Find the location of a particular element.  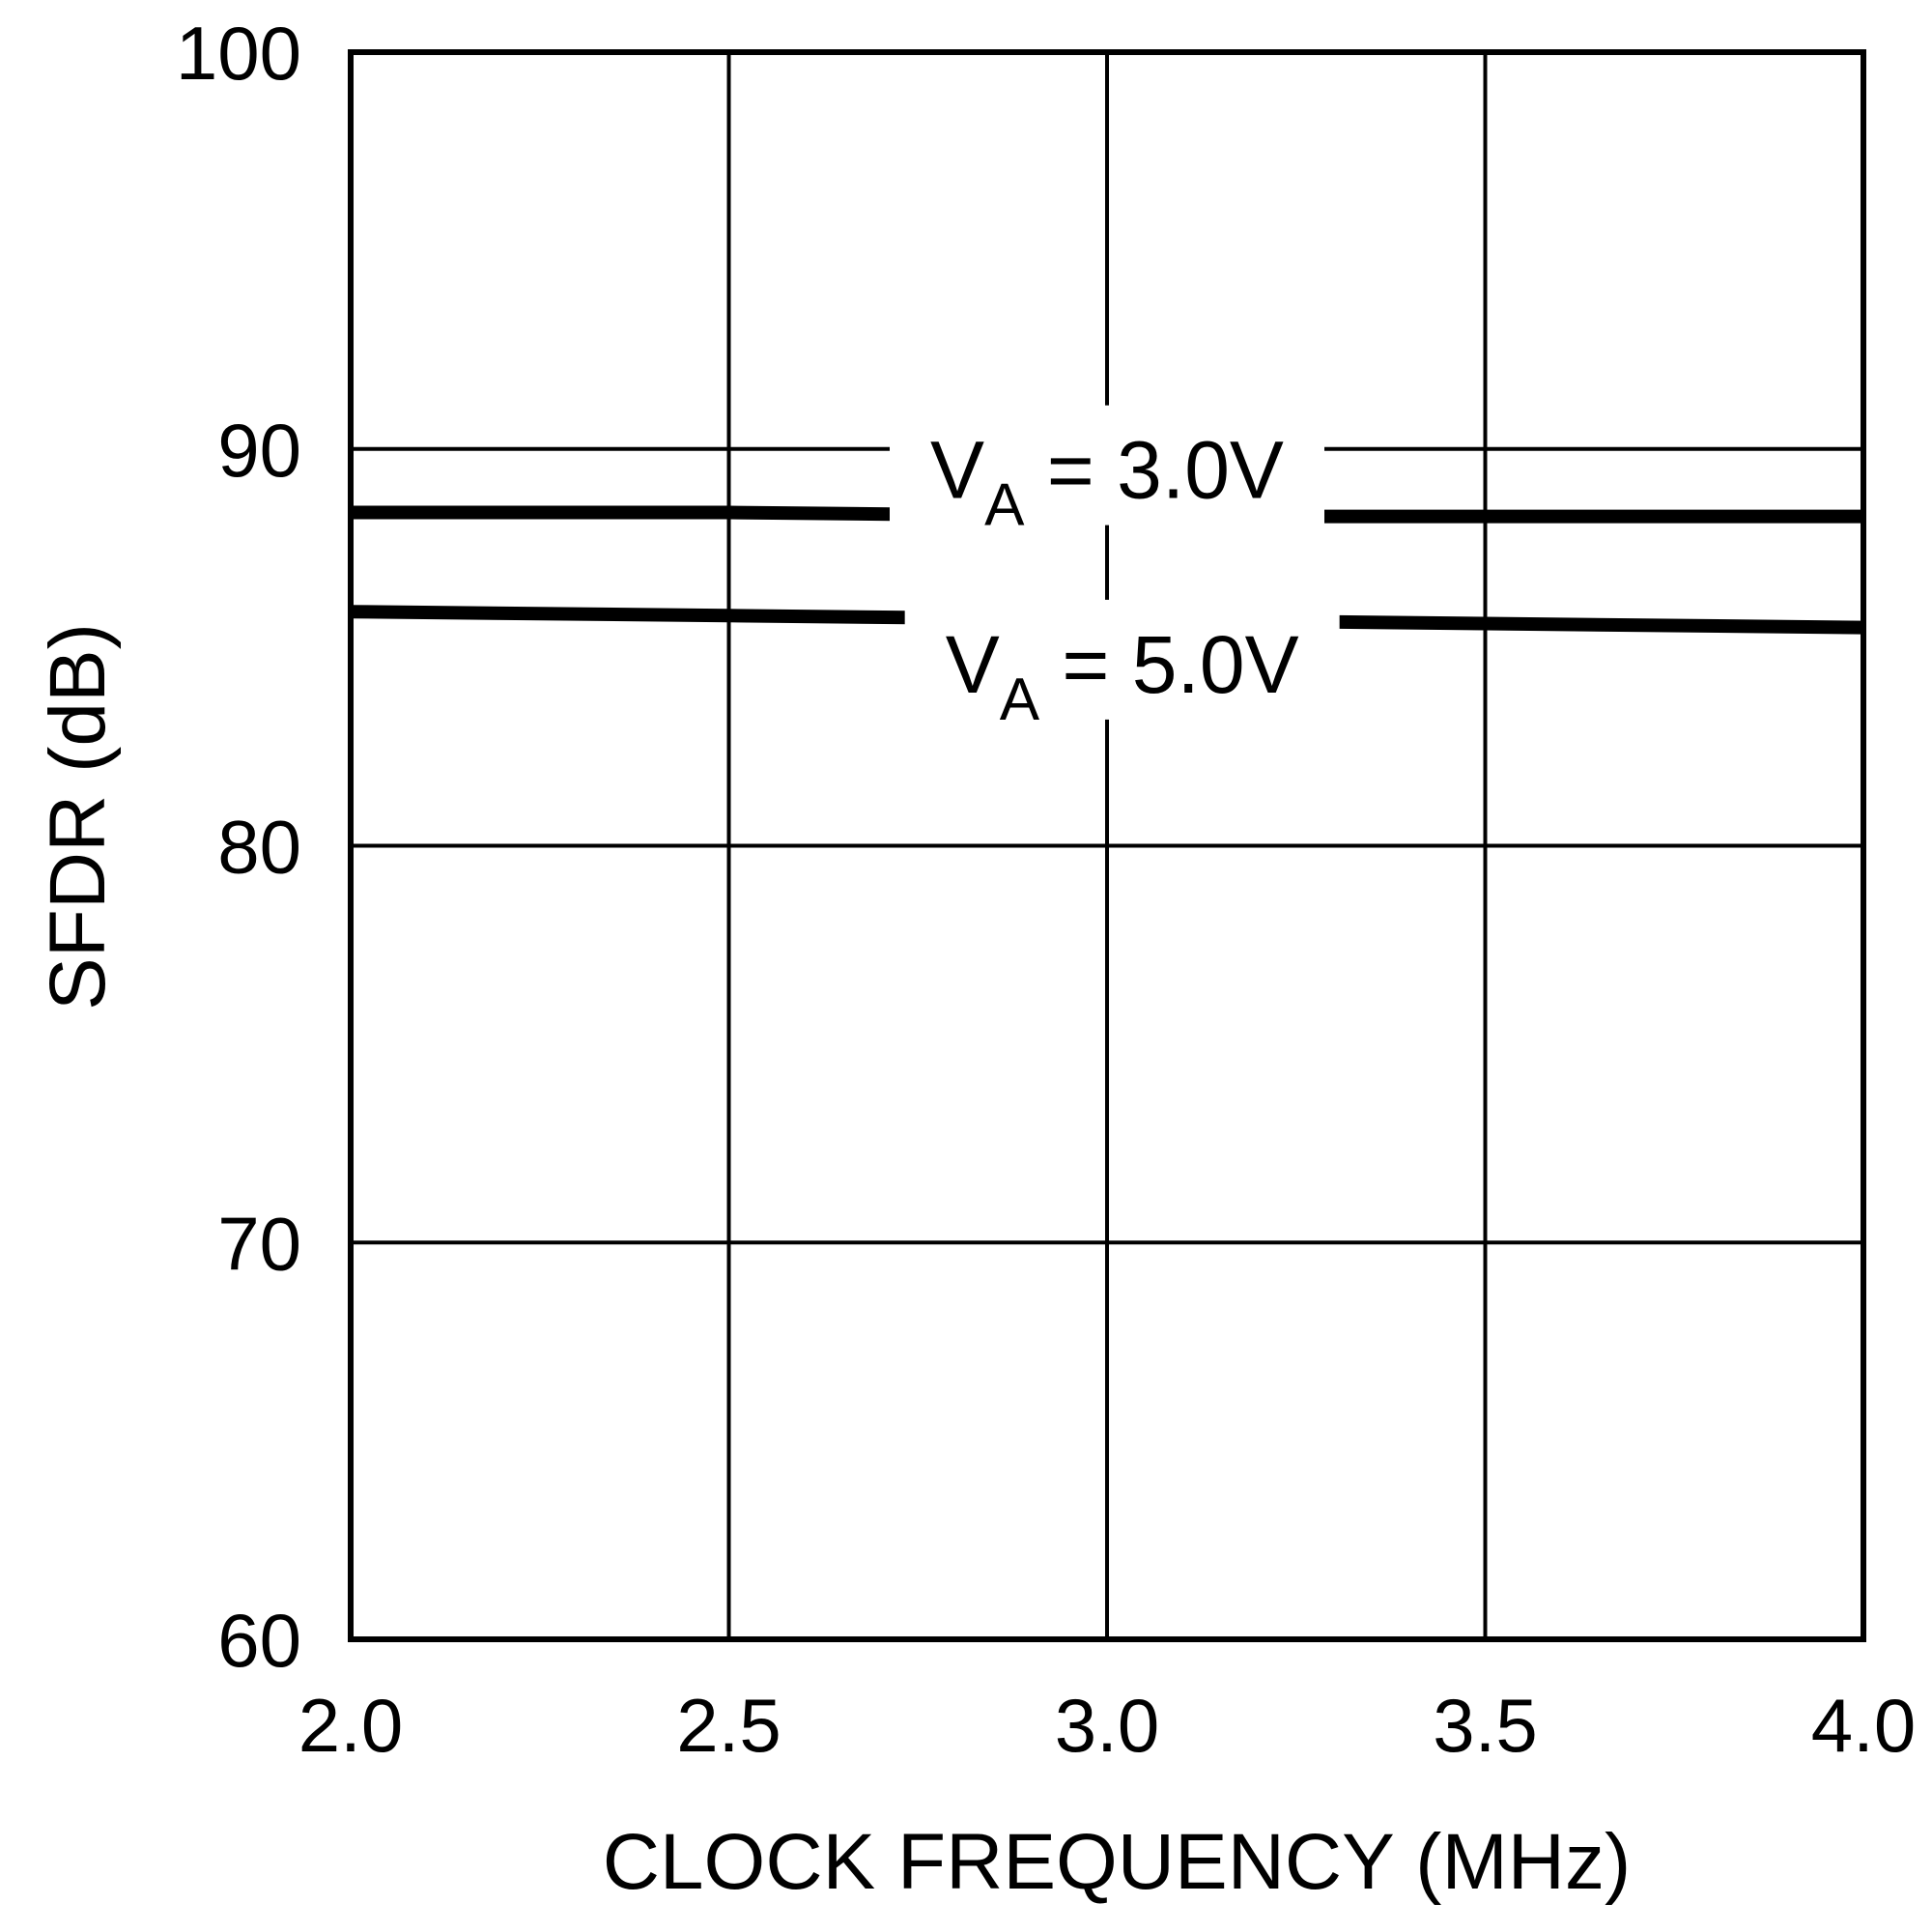

series-label-1: VA = 3.0V is located at coordinates (1107, 472).